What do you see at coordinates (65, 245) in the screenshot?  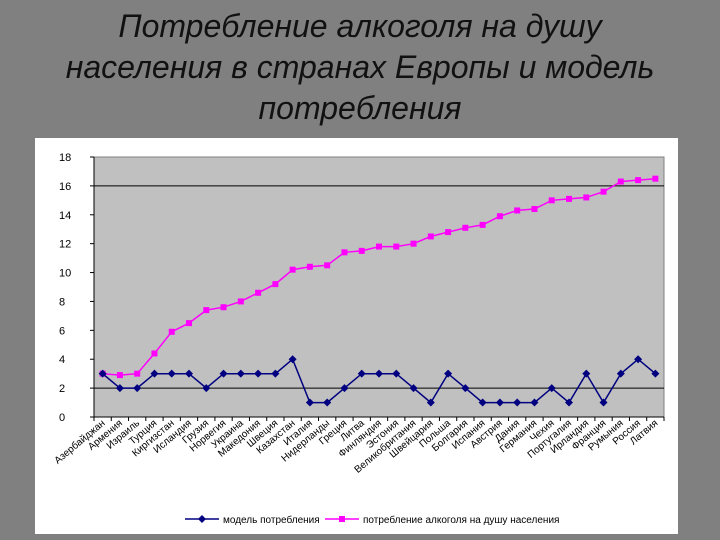 I see `y-tick-label-12: 12` at bounding box center [65, 245].